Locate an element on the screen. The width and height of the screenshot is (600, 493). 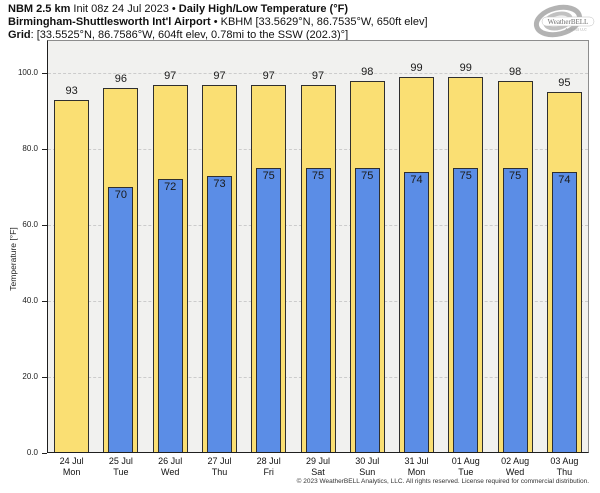
x-tick-date: 30 Jul is located at coordinates (367, 461).